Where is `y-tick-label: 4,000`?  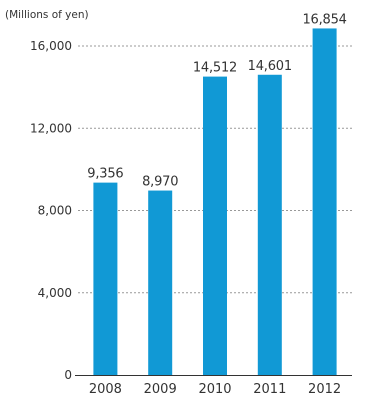 y-tick-label: 4,000 is located at coordinates (55, 293).